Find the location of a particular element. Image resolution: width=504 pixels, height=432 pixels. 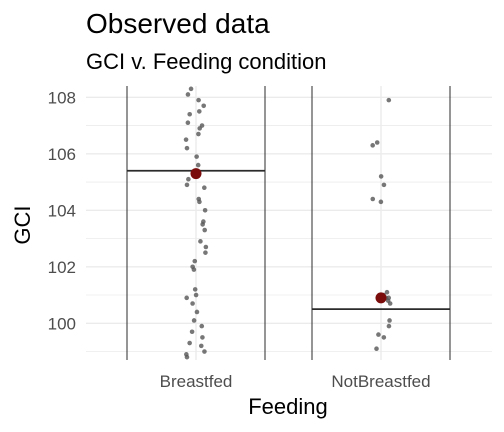

y-tick-label: 108 is located at coordinates (62, 97).